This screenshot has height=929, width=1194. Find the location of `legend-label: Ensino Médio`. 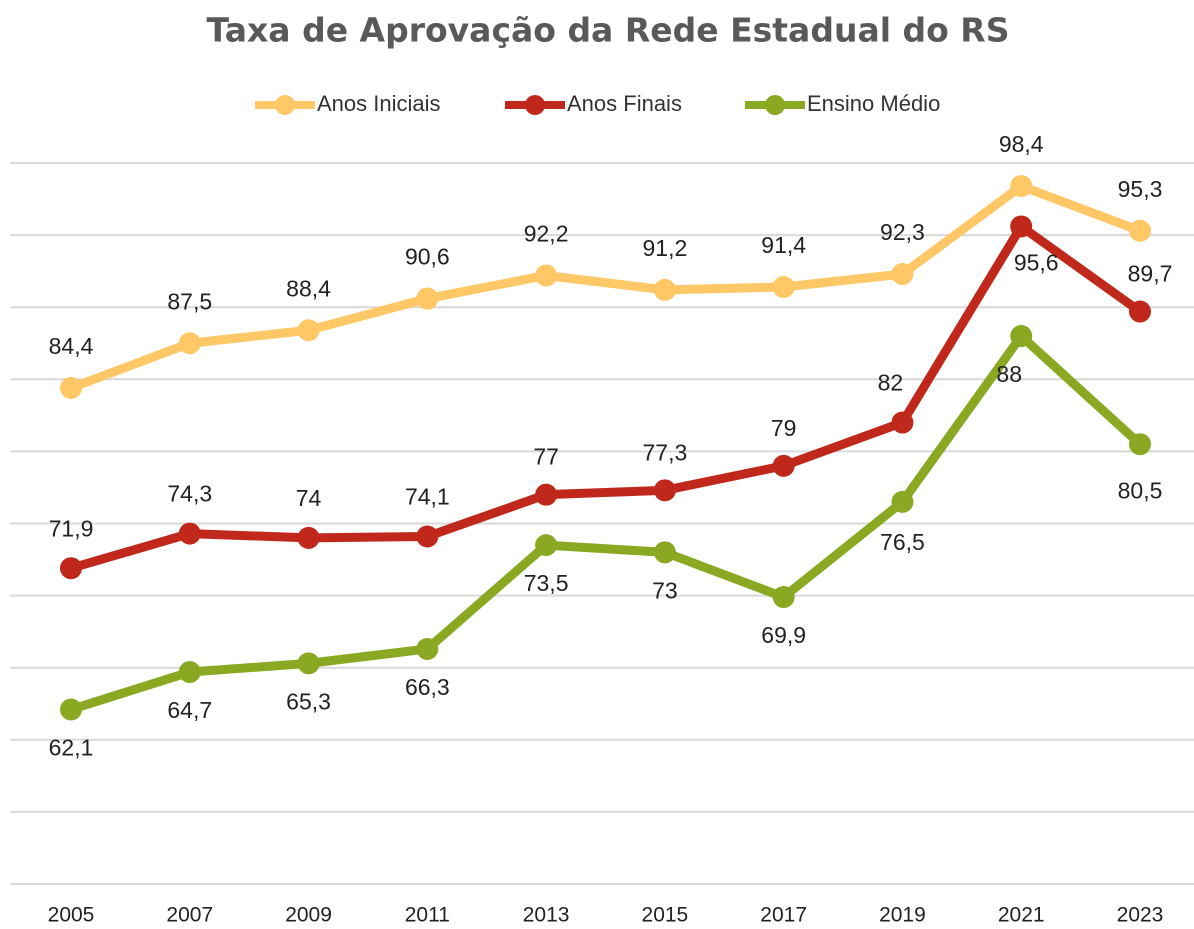

legend-label: Ensino Médio is located at coordinates (873, 103).